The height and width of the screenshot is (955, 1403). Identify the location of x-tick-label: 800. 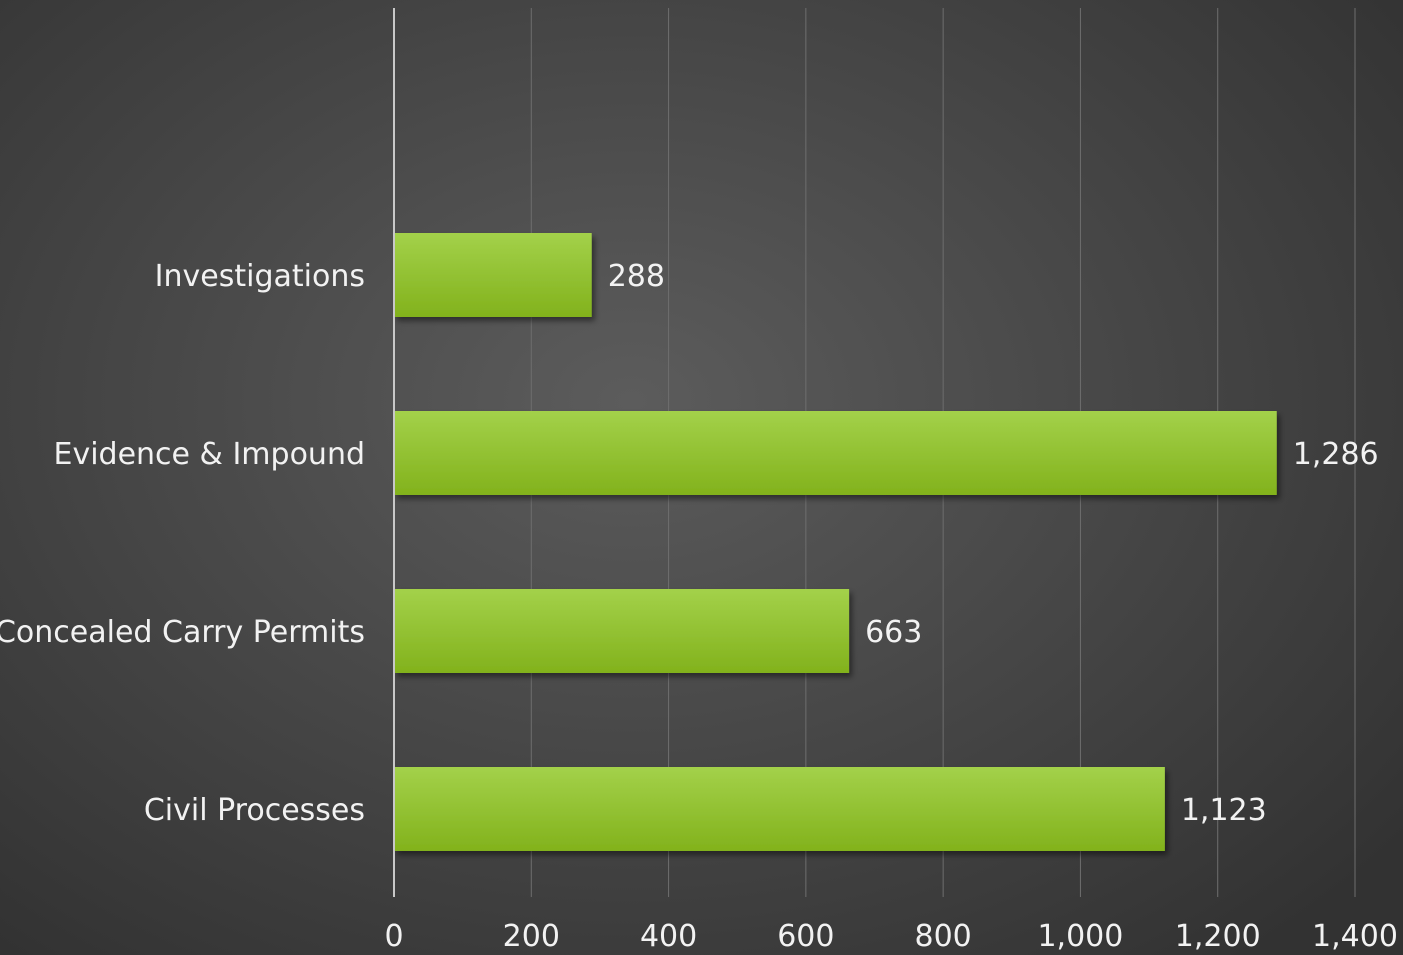
(943, 936).